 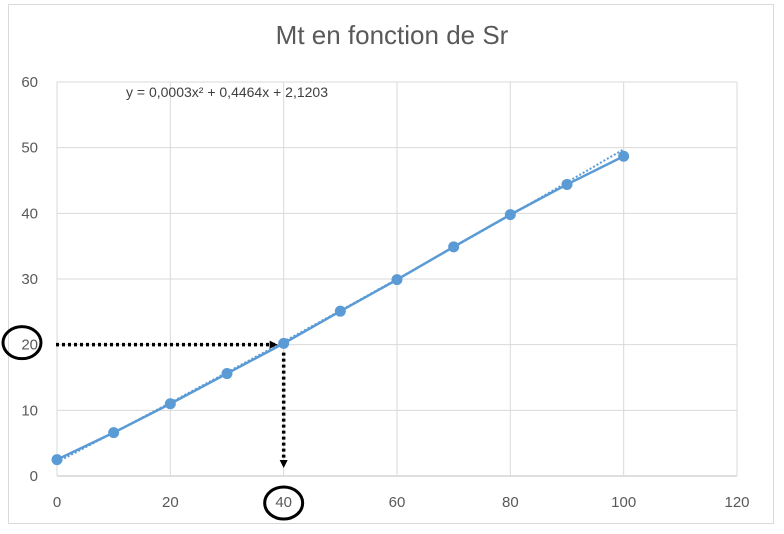 I want to click on y-tick-label: 40, so click(x=29, y=213).